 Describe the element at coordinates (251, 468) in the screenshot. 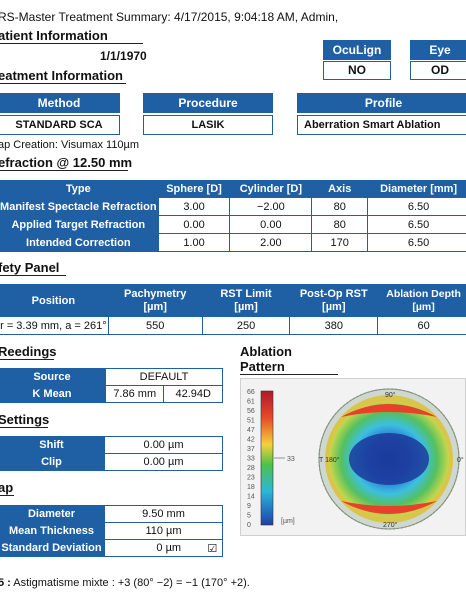

I see `scale-tick: 28` at that location.